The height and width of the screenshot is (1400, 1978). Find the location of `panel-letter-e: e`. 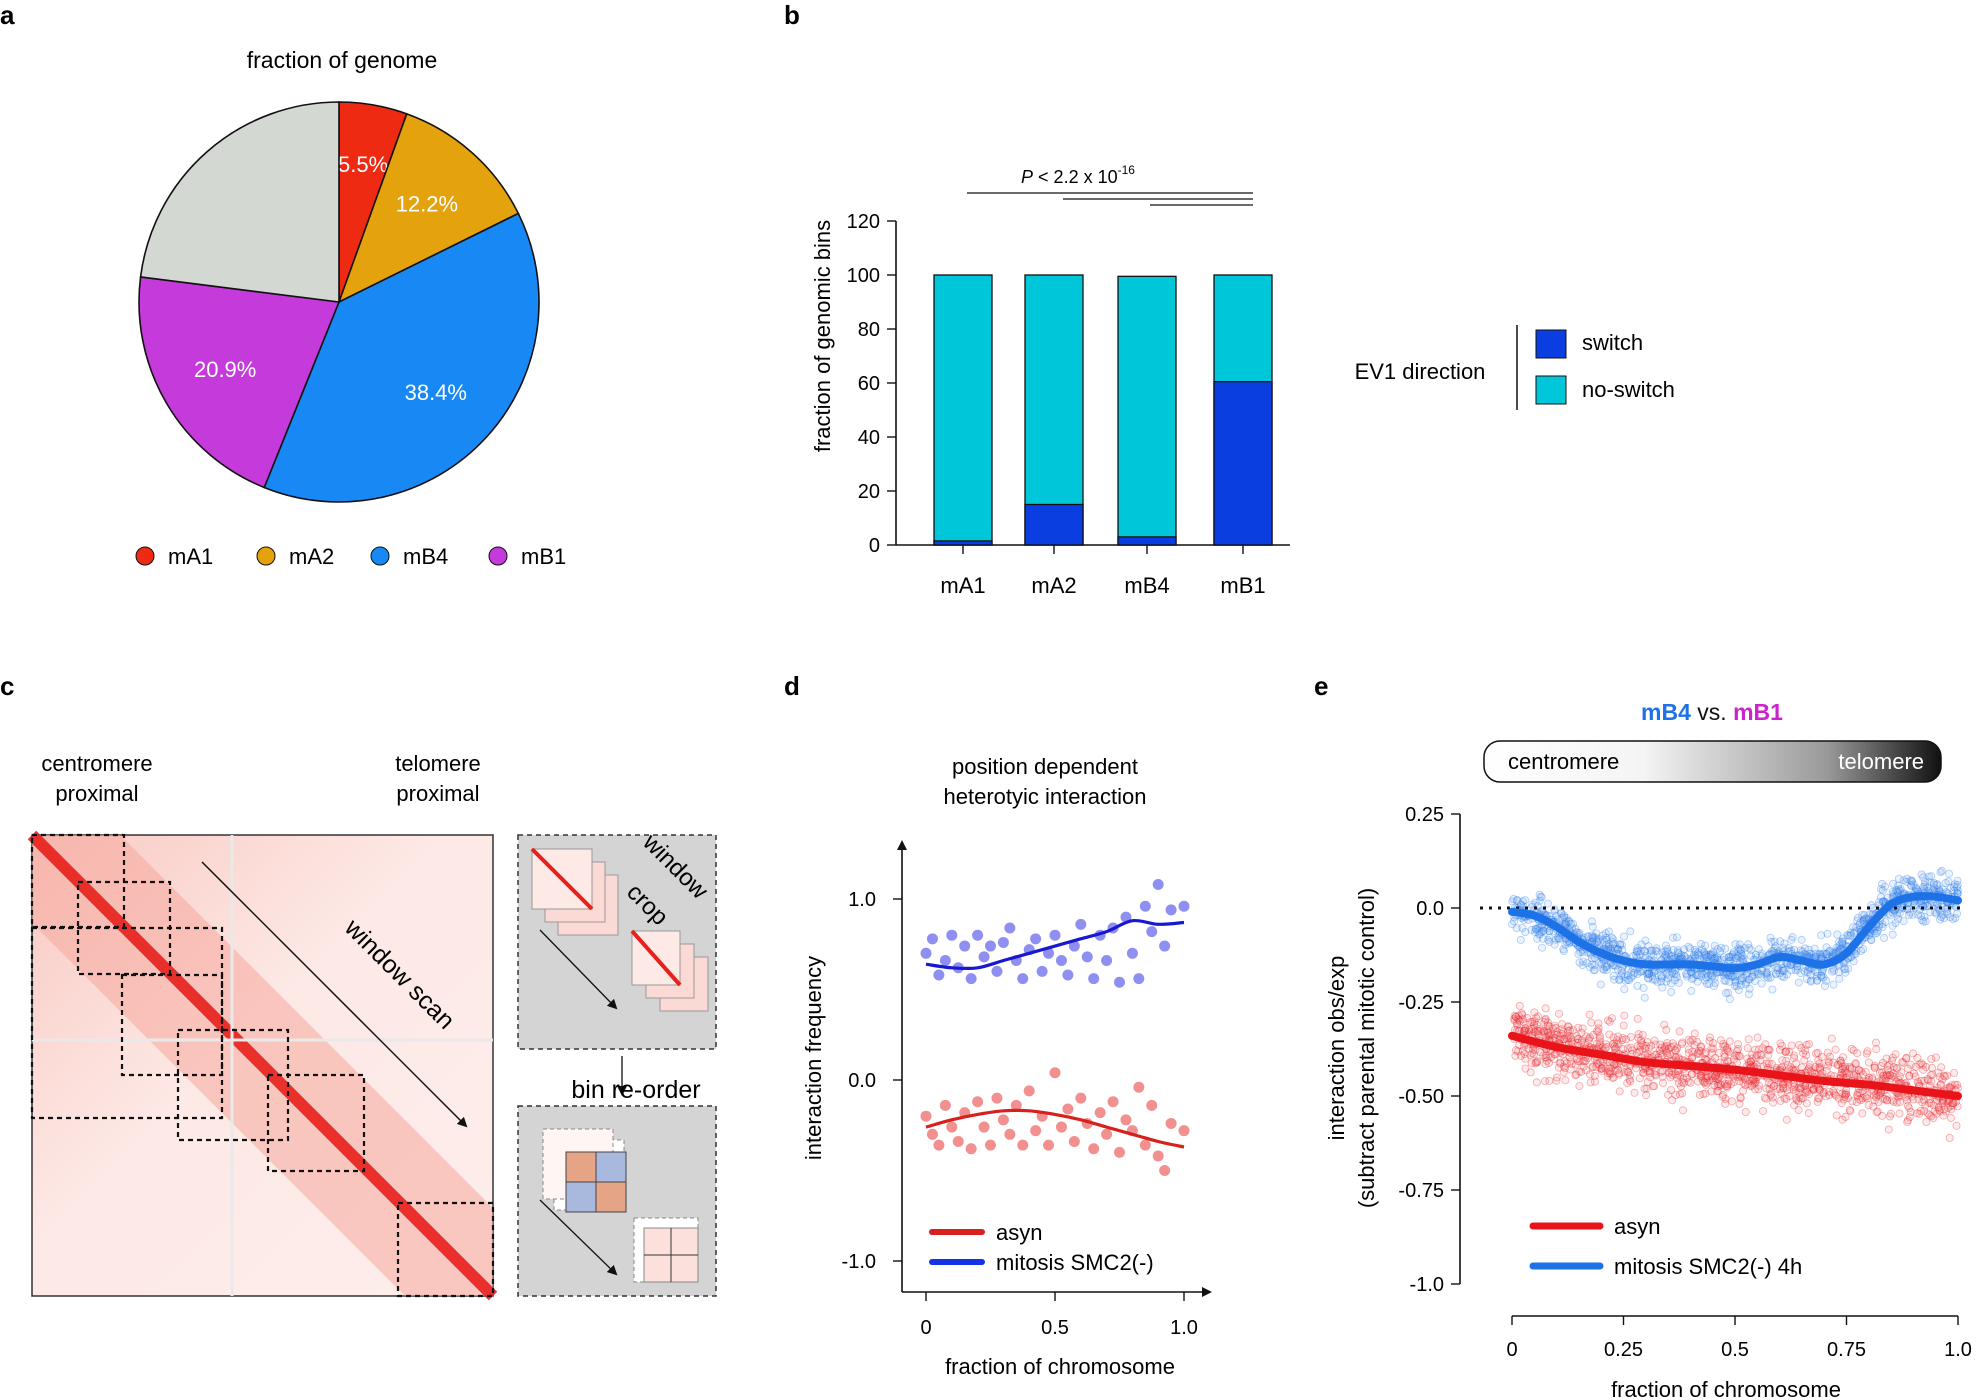

panel-letter-e: e is located at coordinates (1321, 686).